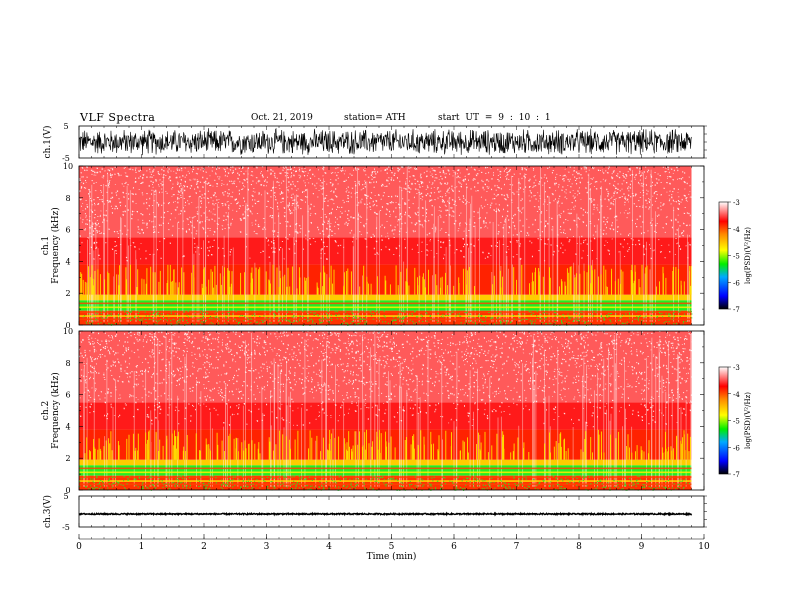 The width and height of the screenshot is (792, 612). I want to click on panel-frame, so click(391, 511).